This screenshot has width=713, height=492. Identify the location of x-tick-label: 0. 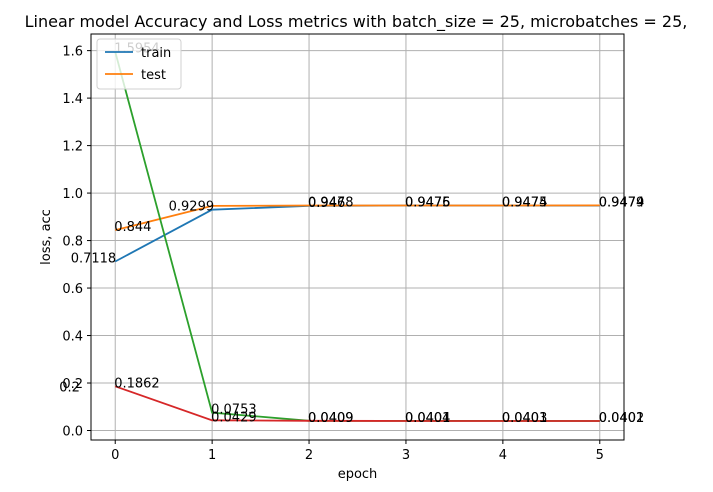
(115, 455).